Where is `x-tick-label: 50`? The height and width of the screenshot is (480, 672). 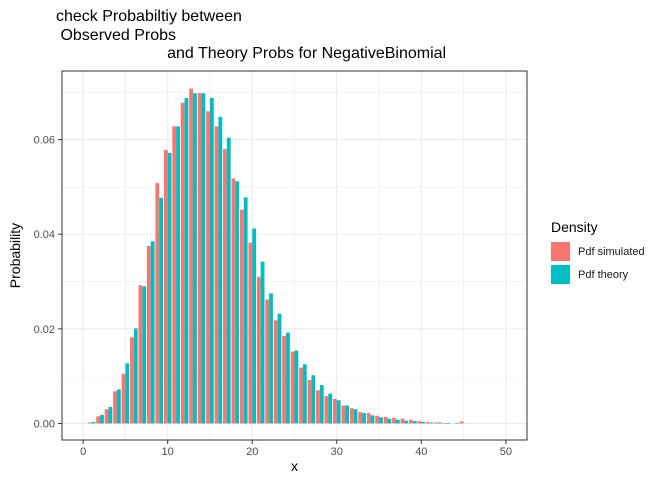
x-tick-label: 50 is located at coordinates (506, 452).